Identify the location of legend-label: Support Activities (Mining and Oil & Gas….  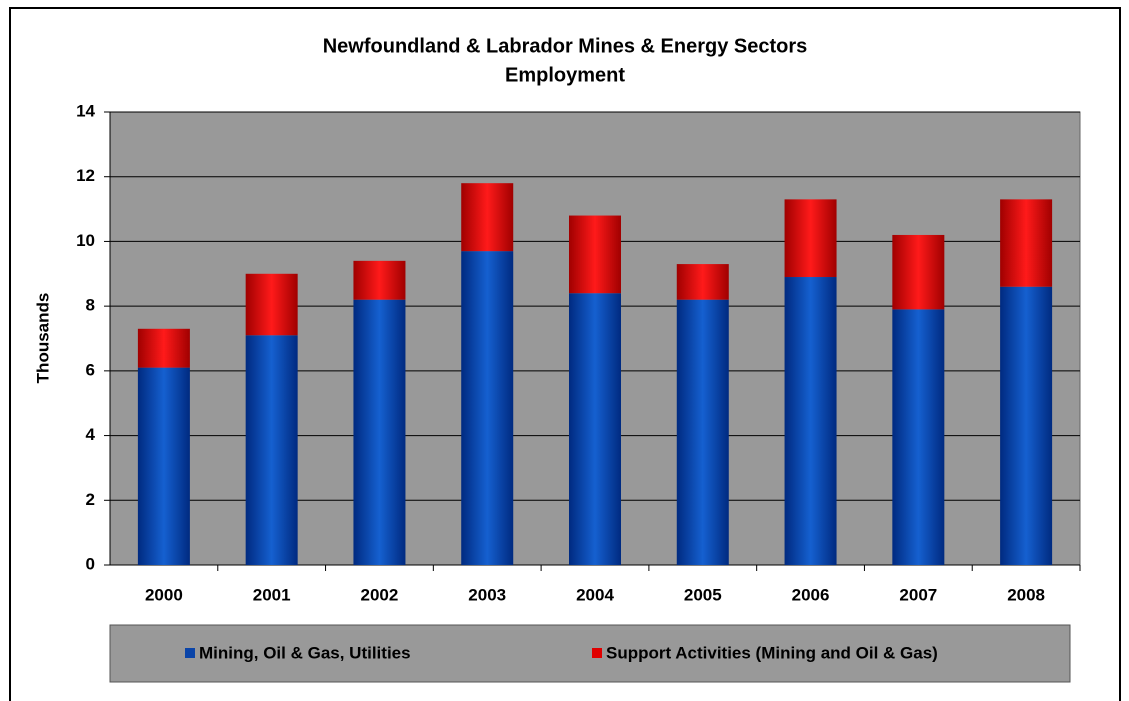
(772, 652).